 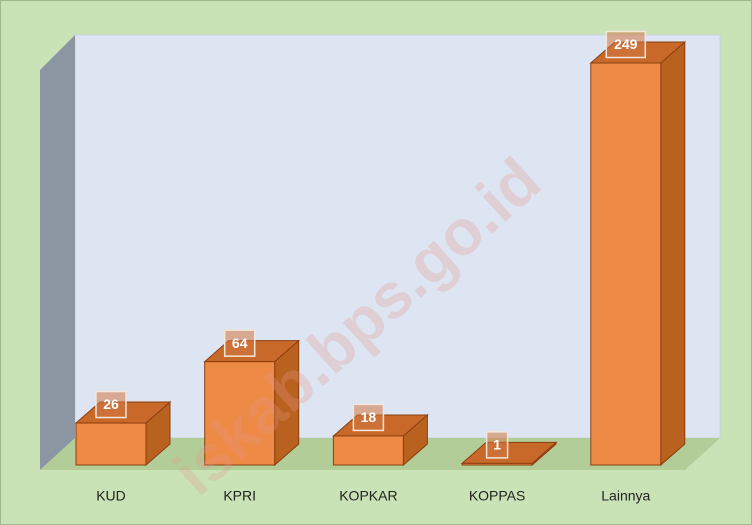 What do you see at coordinates (497, 496) in the screenshot?
I see `x-tick-label: KOPPAS` at bounding box center [497, 496].